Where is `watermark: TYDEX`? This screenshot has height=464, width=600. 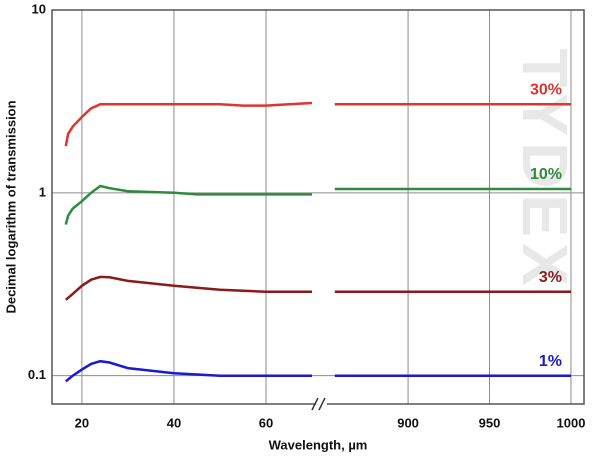 watermark: TYDEX is located at coordinates (545, 169).